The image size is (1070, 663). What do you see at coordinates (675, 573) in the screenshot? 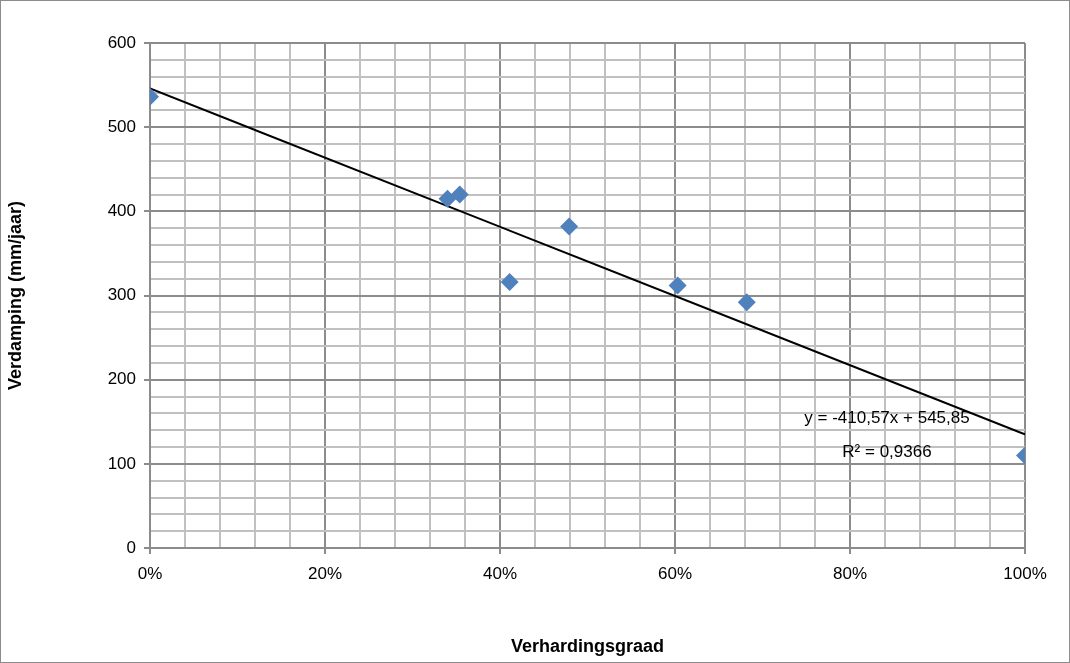
I see `x-tick-label: 60%` at bounding box center [675, 573].